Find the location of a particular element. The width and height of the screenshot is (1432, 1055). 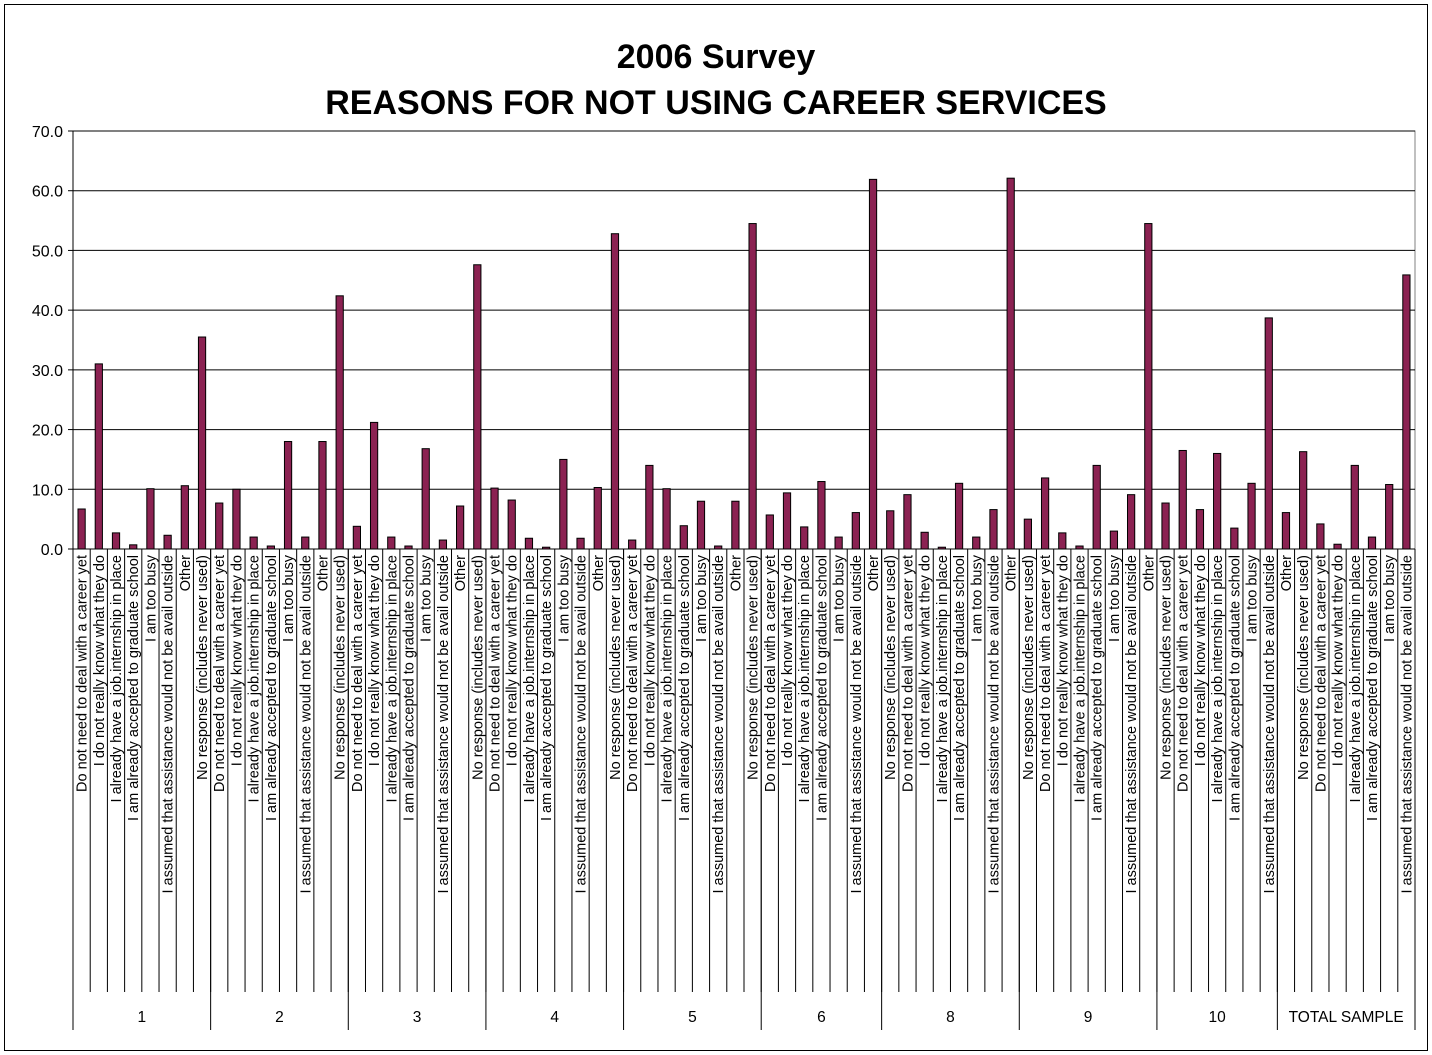

chart-title-line-1: 2006 Survey is located at coordinates (716, 57).